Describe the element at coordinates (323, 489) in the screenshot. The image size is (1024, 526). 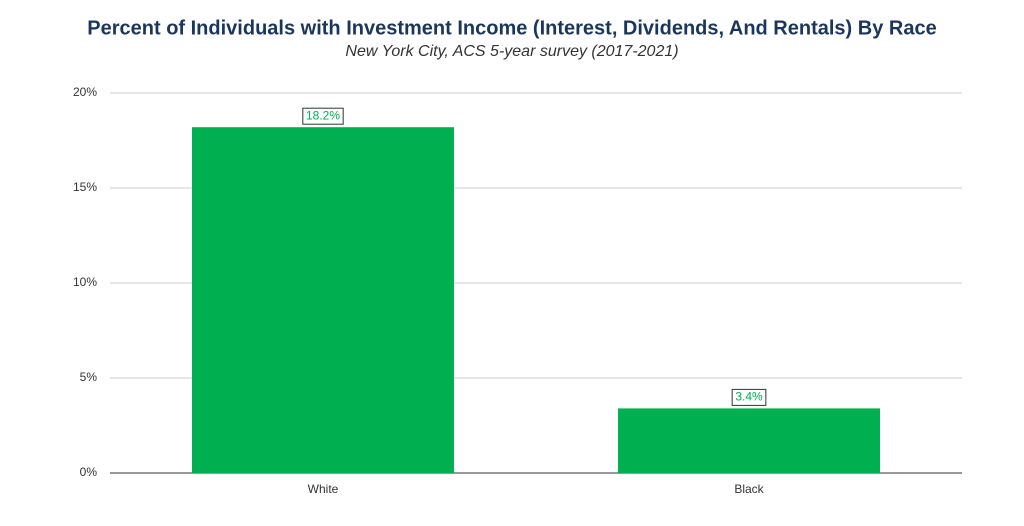
I see `x-tick-label: White` at that location.